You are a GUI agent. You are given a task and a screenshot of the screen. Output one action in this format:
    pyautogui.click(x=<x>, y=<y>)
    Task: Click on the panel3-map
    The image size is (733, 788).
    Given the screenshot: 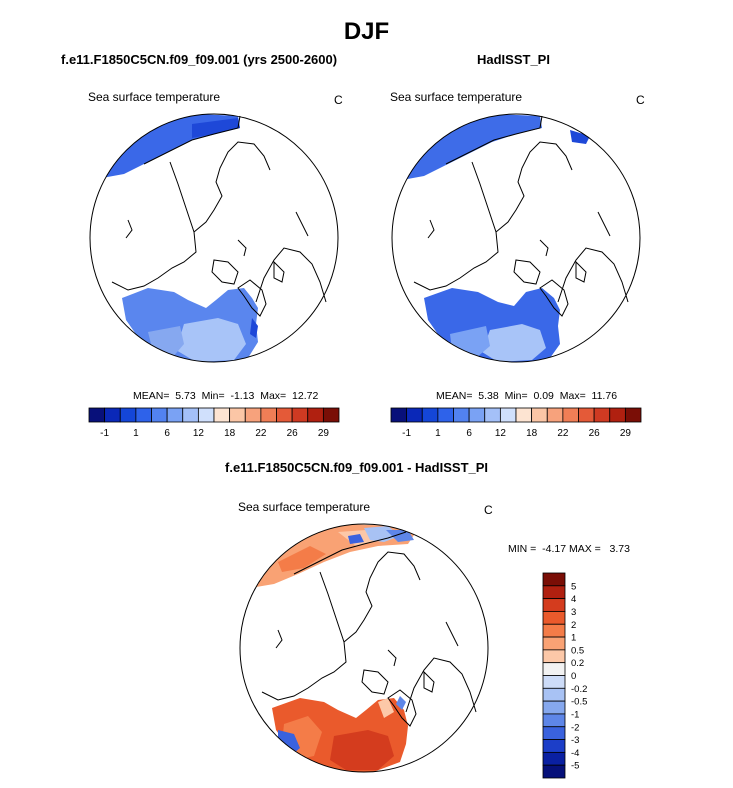 What is the action you would take?
    pyautogui.click(x=364, y=648)
    